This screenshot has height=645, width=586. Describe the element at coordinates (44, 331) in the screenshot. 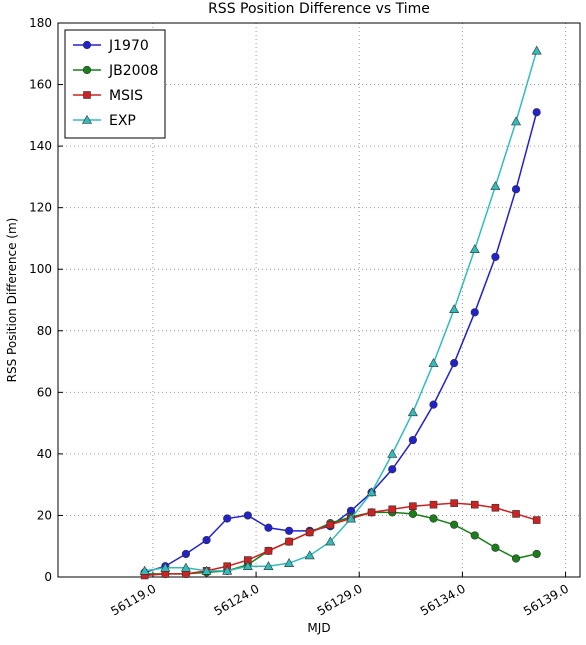

I see `y-tick-label: 80` at that location.